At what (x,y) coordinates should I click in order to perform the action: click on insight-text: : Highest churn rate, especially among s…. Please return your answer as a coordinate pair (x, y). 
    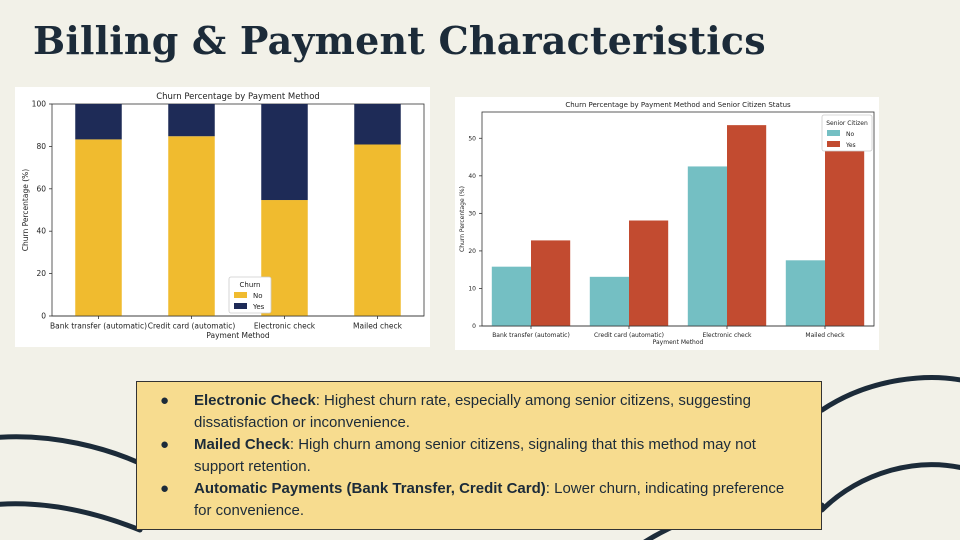
    Looking at the image, I should click on (472, 411).